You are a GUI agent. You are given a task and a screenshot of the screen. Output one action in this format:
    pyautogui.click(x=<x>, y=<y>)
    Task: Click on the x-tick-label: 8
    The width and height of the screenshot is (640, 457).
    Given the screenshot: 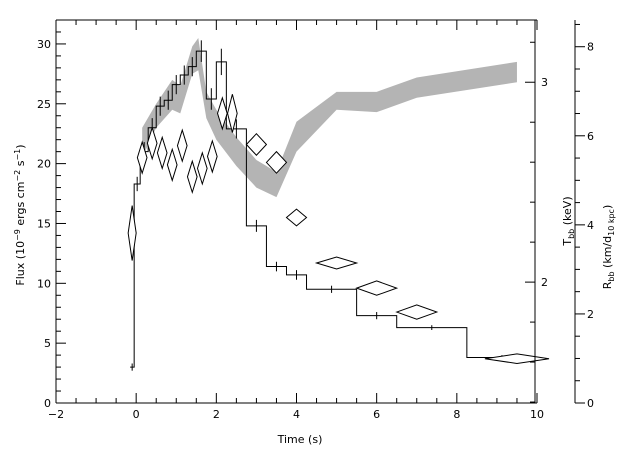 What is the action you would take?
    pyautogui.click(x=456, y=414)
    